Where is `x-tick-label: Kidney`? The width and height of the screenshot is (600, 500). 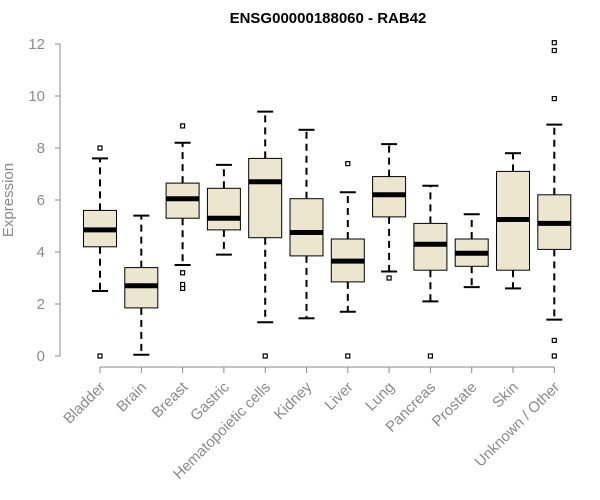 x-tick-label: Kidney is located at coordinates (293, 400).